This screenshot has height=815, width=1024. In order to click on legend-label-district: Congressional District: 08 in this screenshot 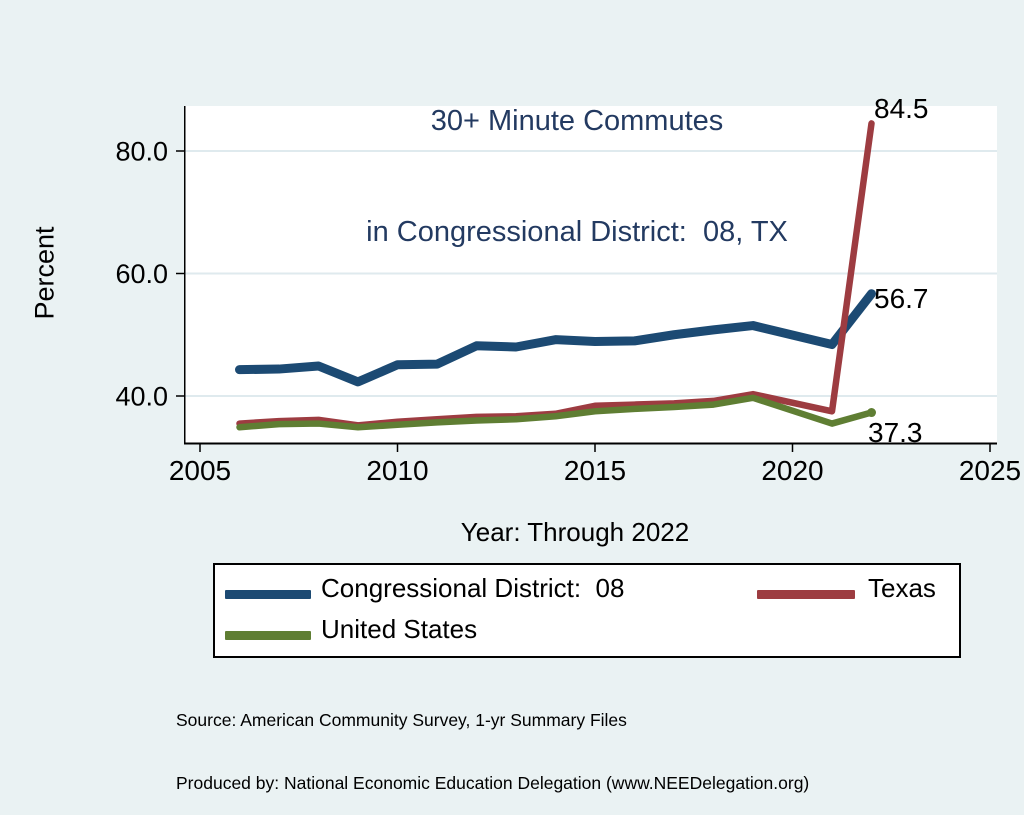, I will do `click(473, 588)`.